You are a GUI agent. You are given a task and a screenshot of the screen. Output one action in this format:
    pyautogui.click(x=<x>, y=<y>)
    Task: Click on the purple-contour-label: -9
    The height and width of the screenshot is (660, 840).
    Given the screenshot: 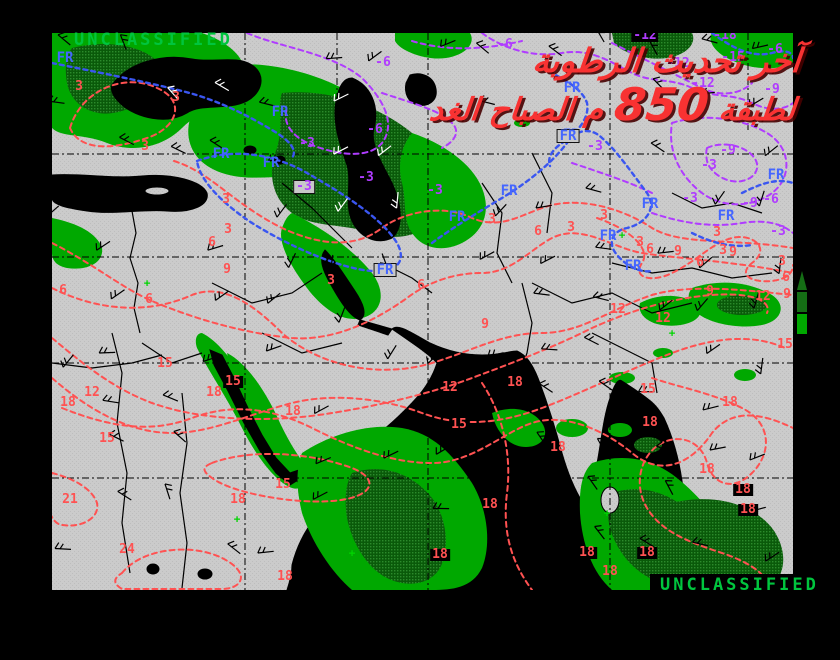 What is the action you would take?
    pyautogui.click(x=728, y=150)
    